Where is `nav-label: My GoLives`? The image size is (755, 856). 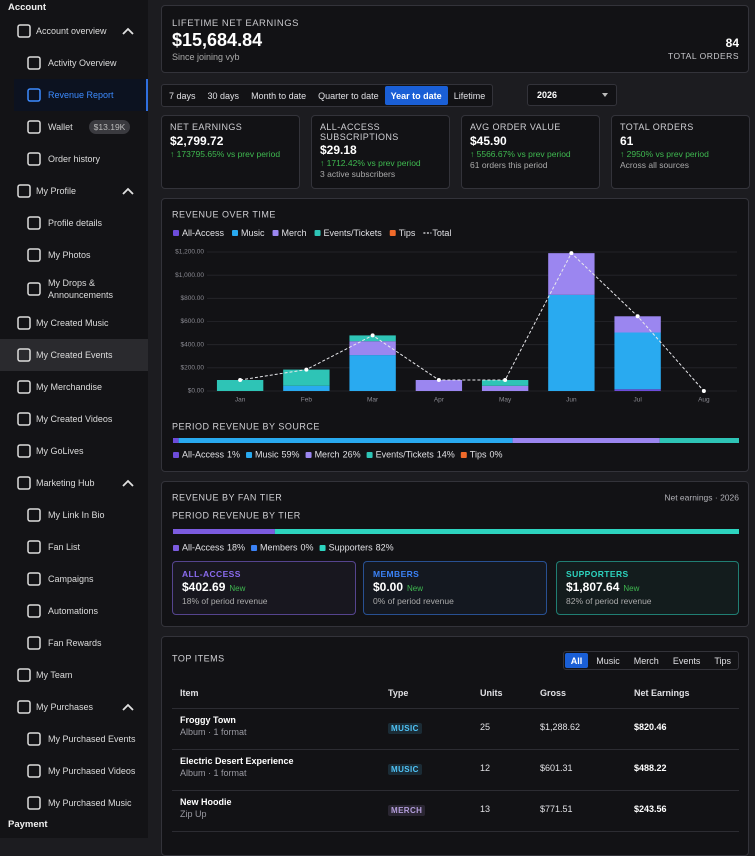 nav-label: My GoLives is located at coordinates (60, 451).